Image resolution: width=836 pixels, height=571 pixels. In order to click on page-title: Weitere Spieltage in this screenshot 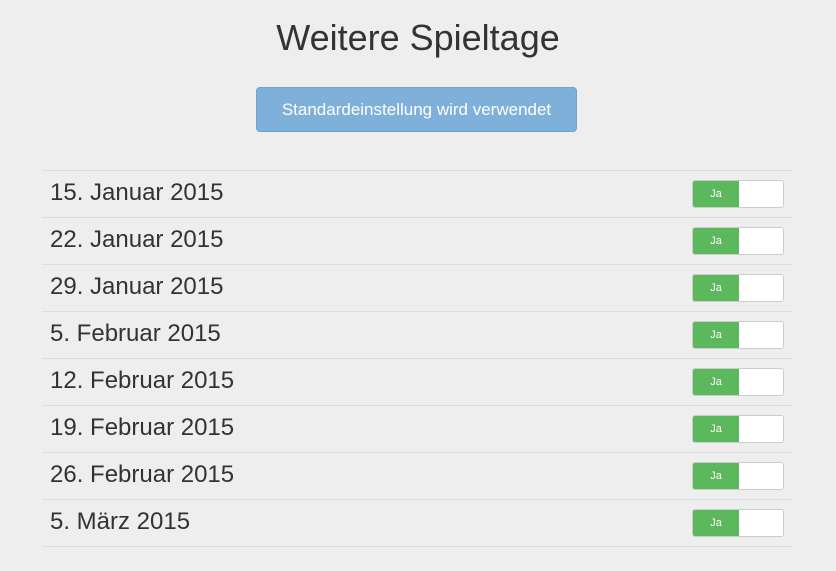, I will do `click(418, 37)`.